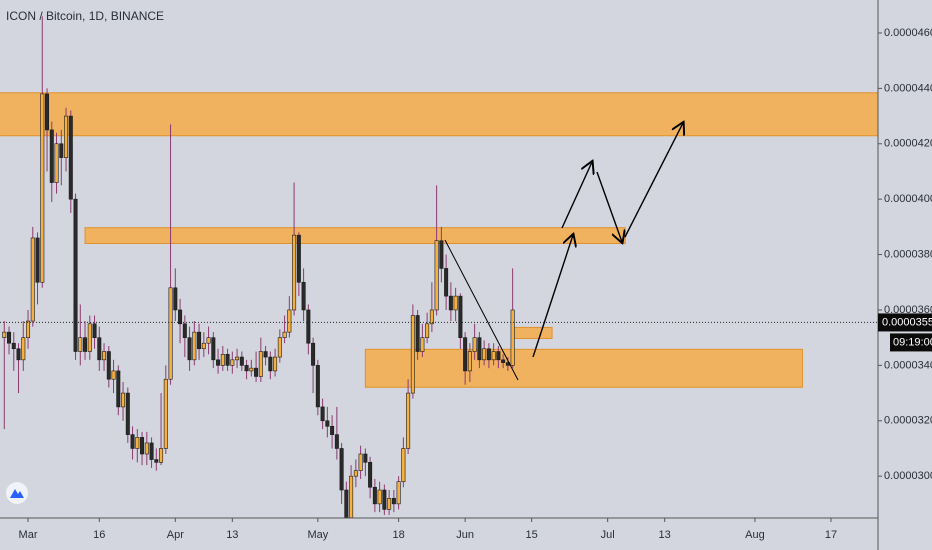  I want to click on drawings, so click(563, 252).